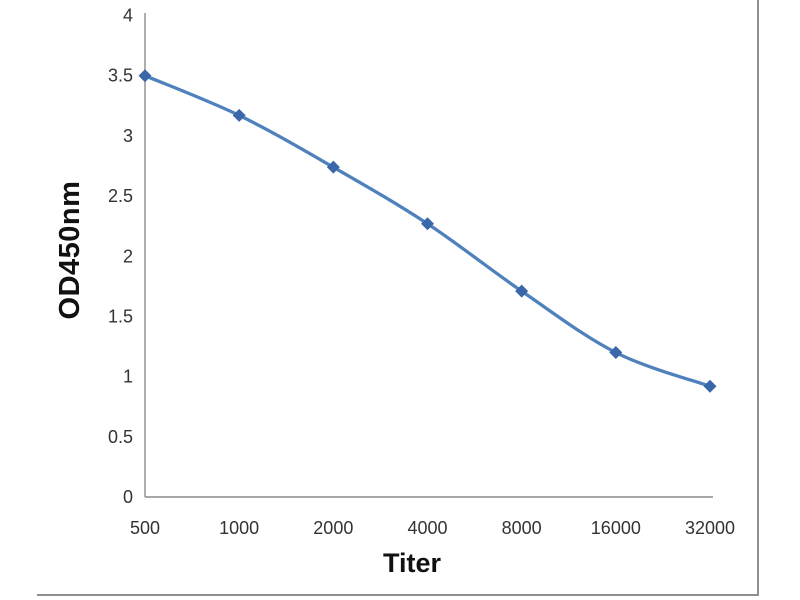 The width and height of the screenshot is (800, 600). Describe the element at coordinates (522, 528) in the screenshot. I see `x-tick-label: 8000` at that location.